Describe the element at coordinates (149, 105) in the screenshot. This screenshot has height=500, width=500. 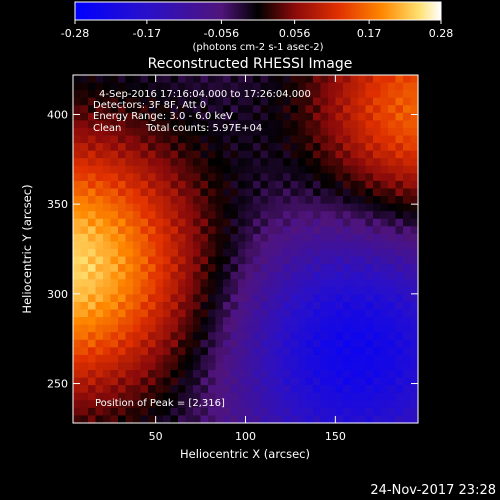
I see `detectors-annotation: Detectors: 3F 8F, Att 0` at that location.